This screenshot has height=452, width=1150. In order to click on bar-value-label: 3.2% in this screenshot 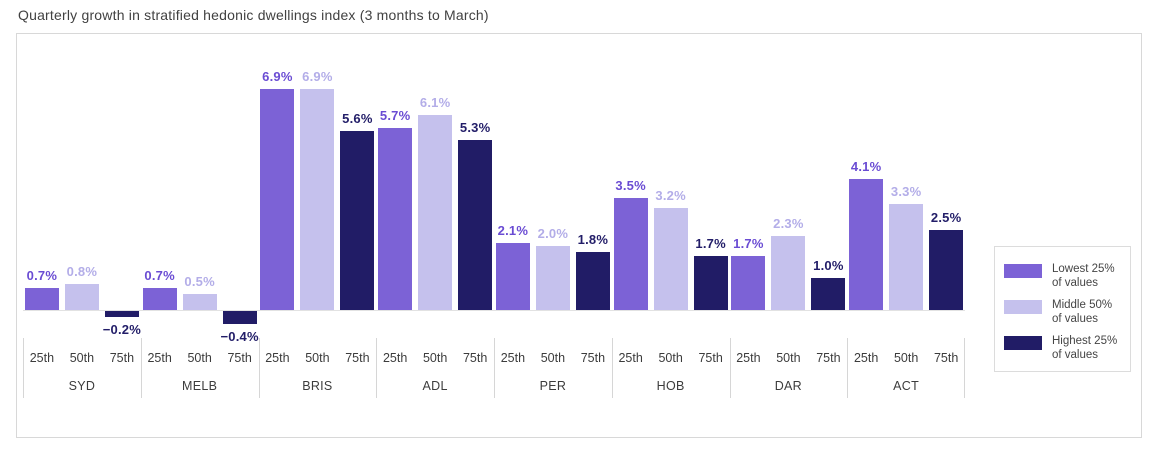, I will do `click(670, 195)`.